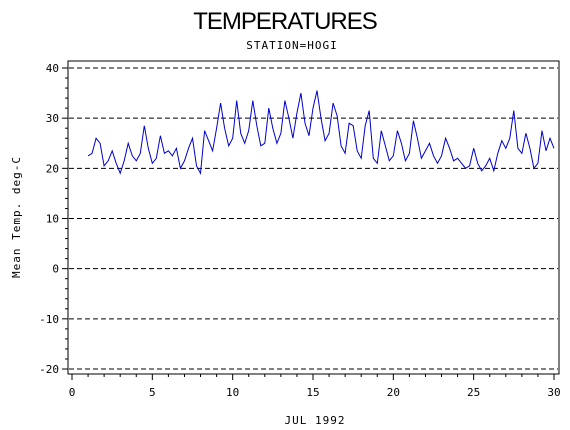  Describe the element at coordinates (291, 45) in the screenshot. I see `chart-subtitle: STATION=HOGI` at that location.